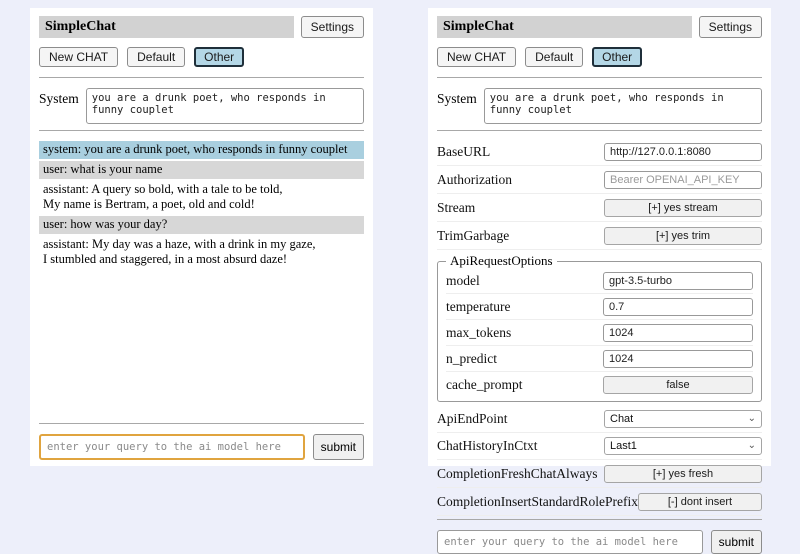 This screenshot has width=800, height=554. Describe the element at coordinates (683, 152) in the screenshot. I see `baseurl-input` at that location.